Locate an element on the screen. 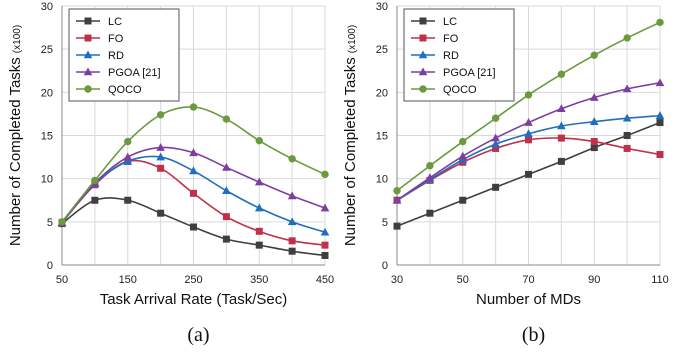 The width and height of the screenshot is (694, 354). legend-item: PGOA [21] is located at coordinates (453, 73).